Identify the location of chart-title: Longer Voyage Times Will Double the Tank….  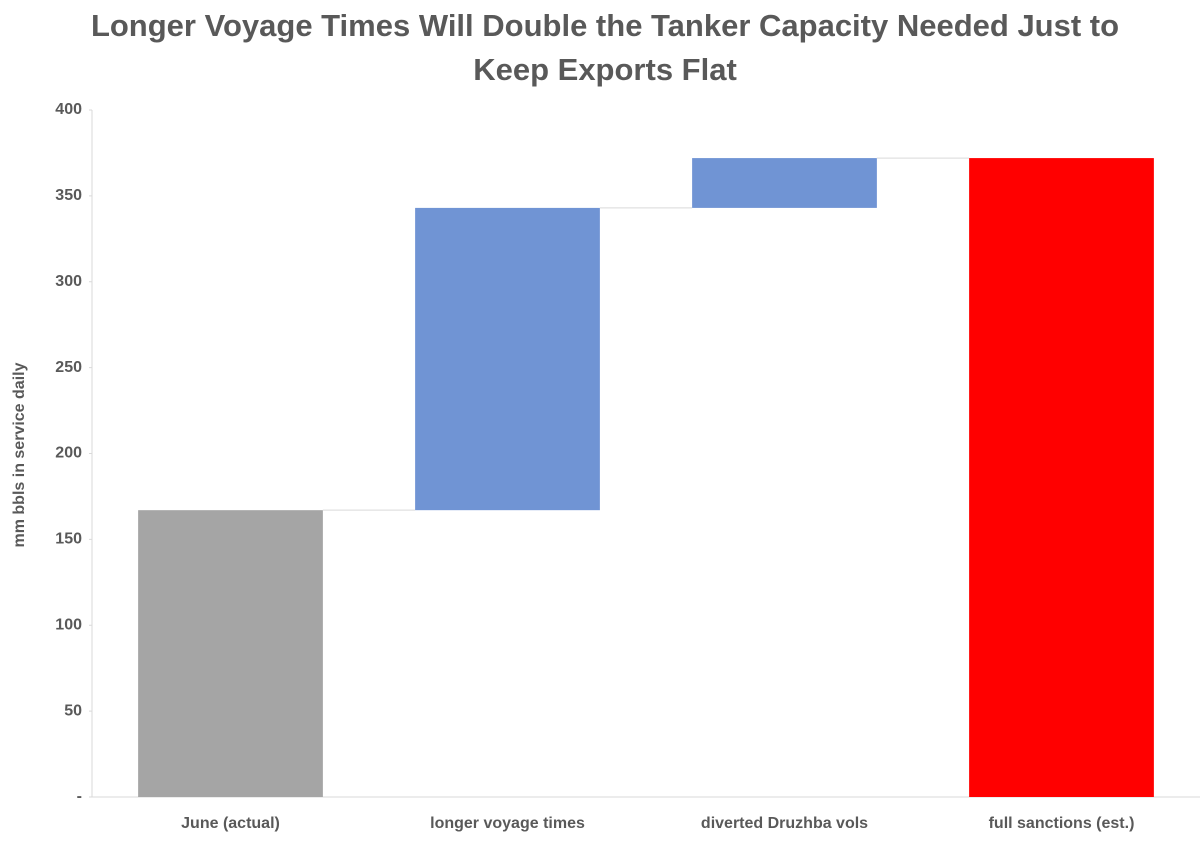
(605, 47).